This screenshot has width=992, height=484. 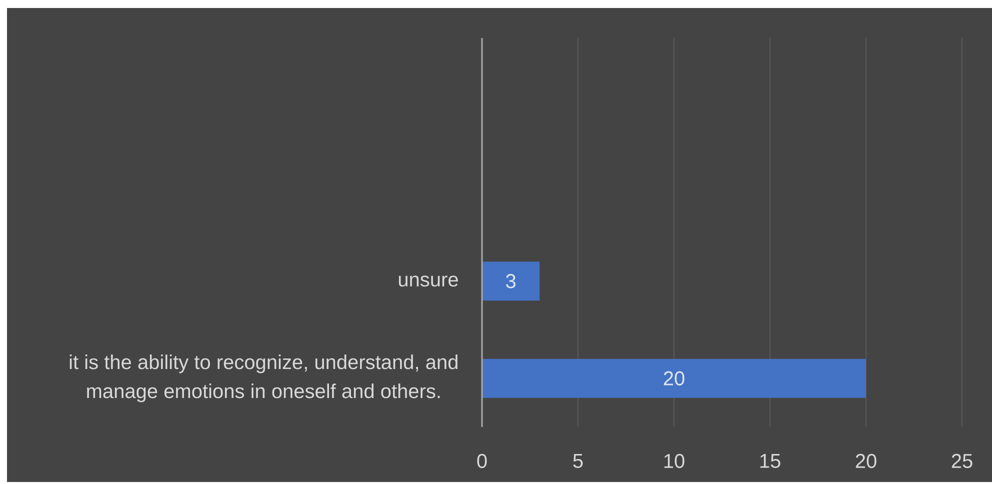 I want to click on x-tick-label: 20, so click(x=866, y=461).